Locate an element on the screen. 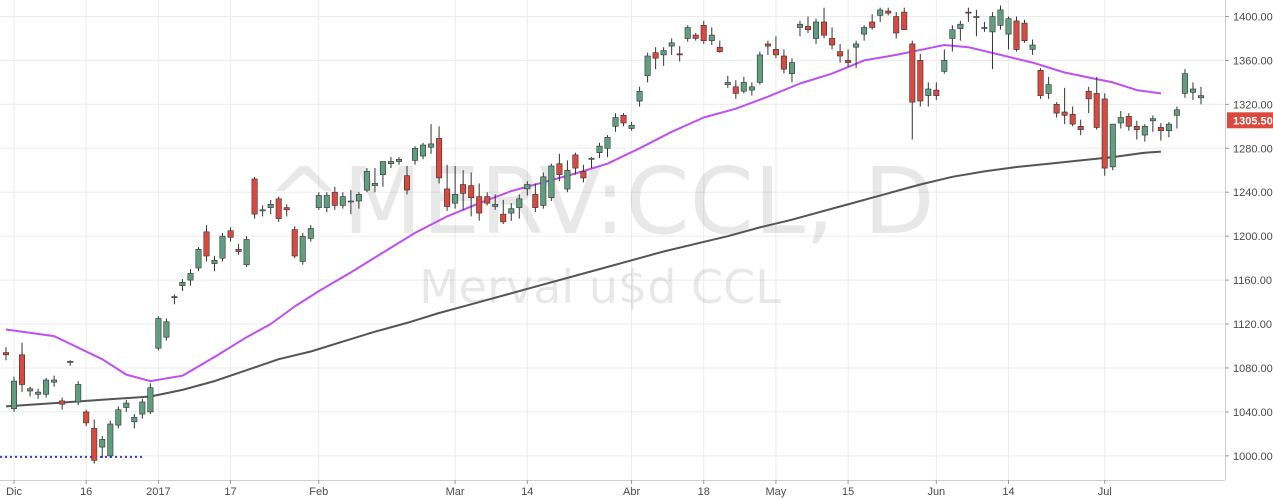  x-tick-label: Feb is located at coordinates (318, 492).